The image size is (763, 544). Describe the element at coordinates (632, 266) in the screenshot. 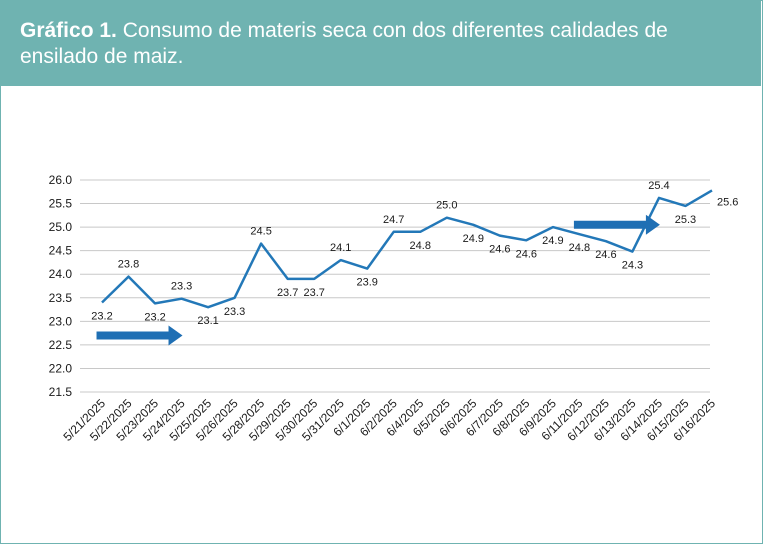

I see `data-label: 24.3` at that location.